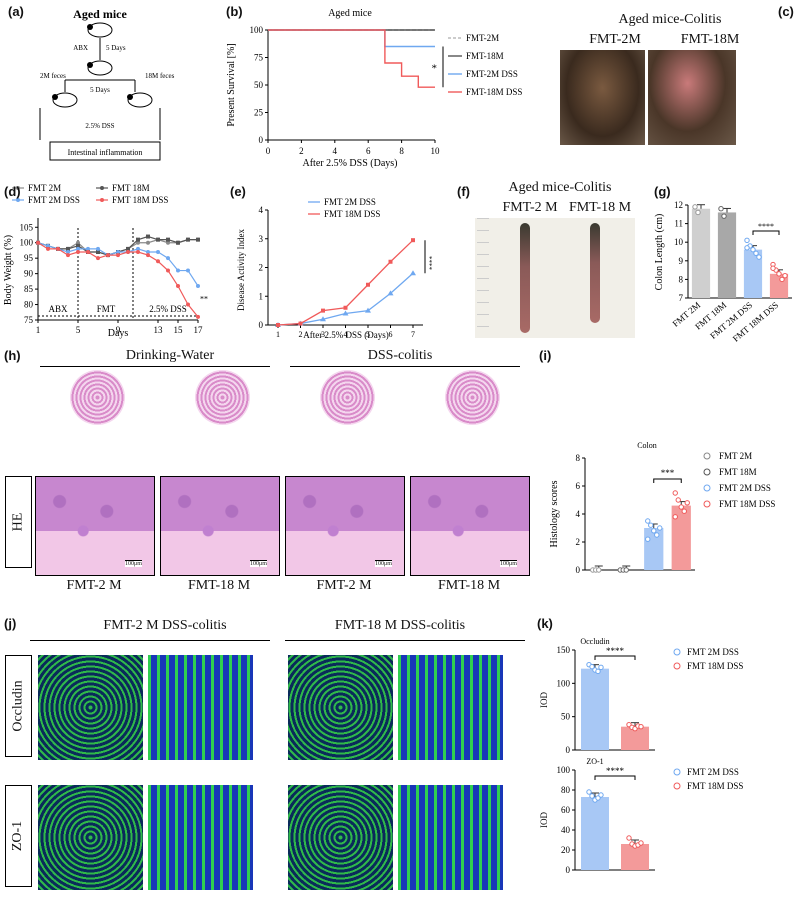 Image resolution: width=800 pixels, height=900 pixels. I want to click on panel-label: (k), so click(545, 623).